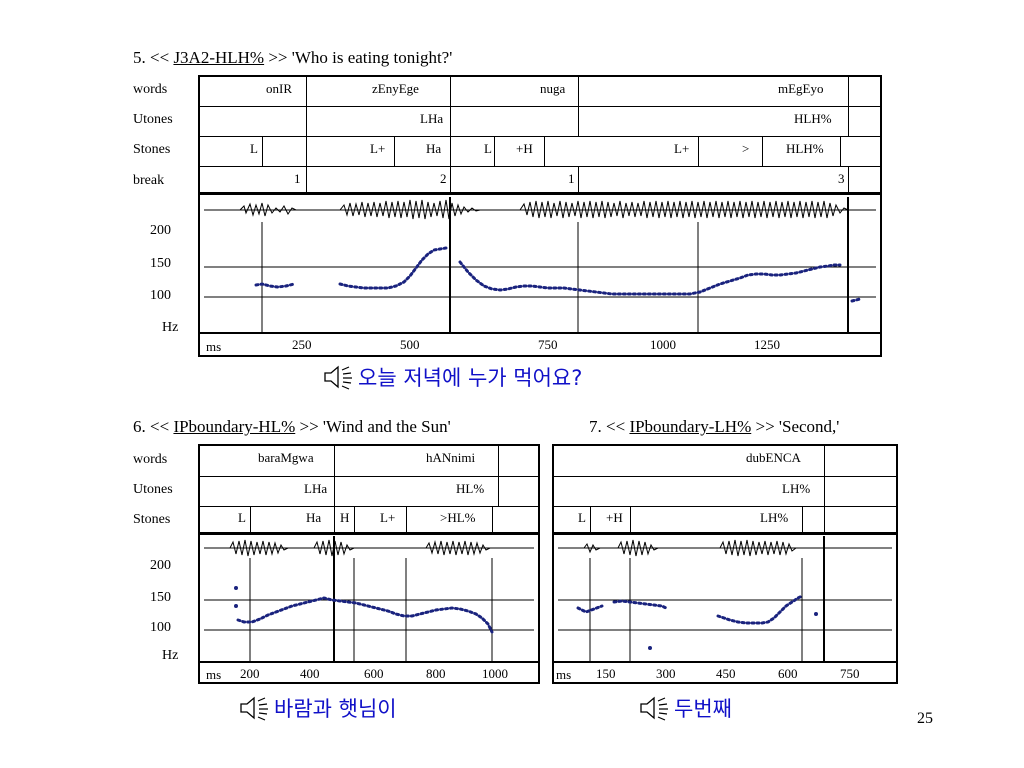  I want to click on fig7-x-tick: 300, so click(666, 673).